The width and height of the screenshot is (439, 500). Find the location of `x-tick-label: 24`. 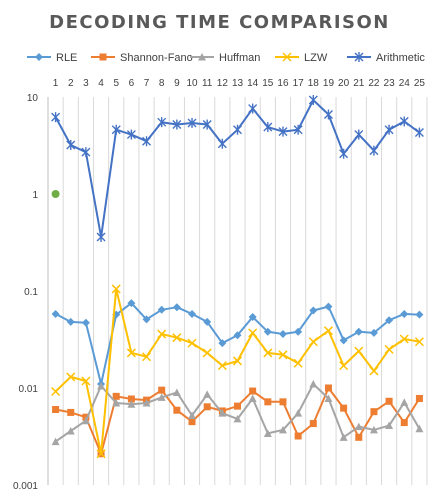

x-tick-label: 24 is located at coordinates (405, 83).